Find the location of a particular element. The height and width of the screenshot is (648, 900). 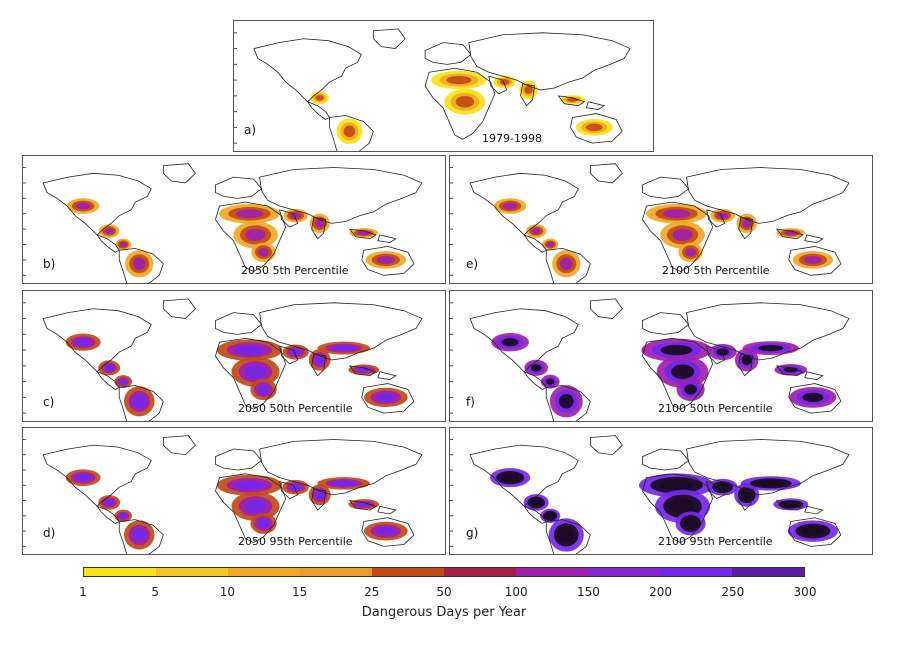

colorbar-tick-label: 15 is located at coordinates (299, 592).